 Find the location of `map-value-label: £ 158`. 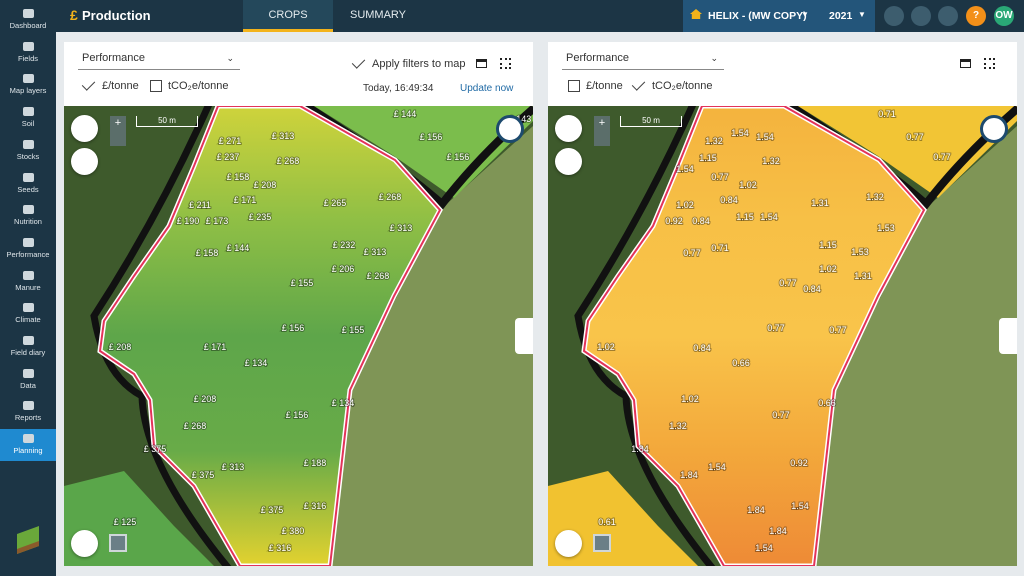

map-value-label: £ 158 is located at coordinates (238, 177).